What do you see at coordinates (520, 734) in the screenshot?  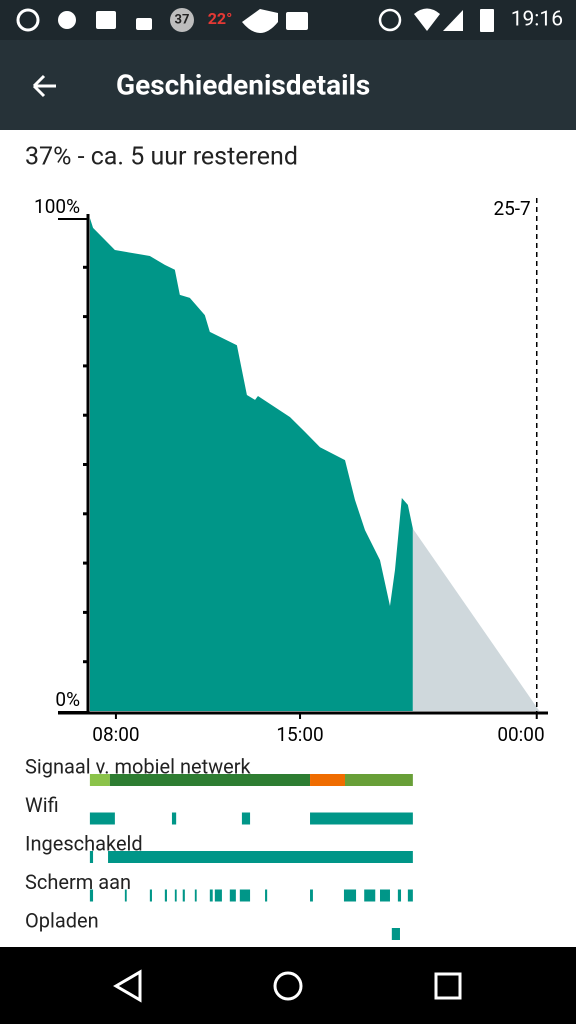 I see `x-tick-label: 00:00` at bounding box center [520, 734].